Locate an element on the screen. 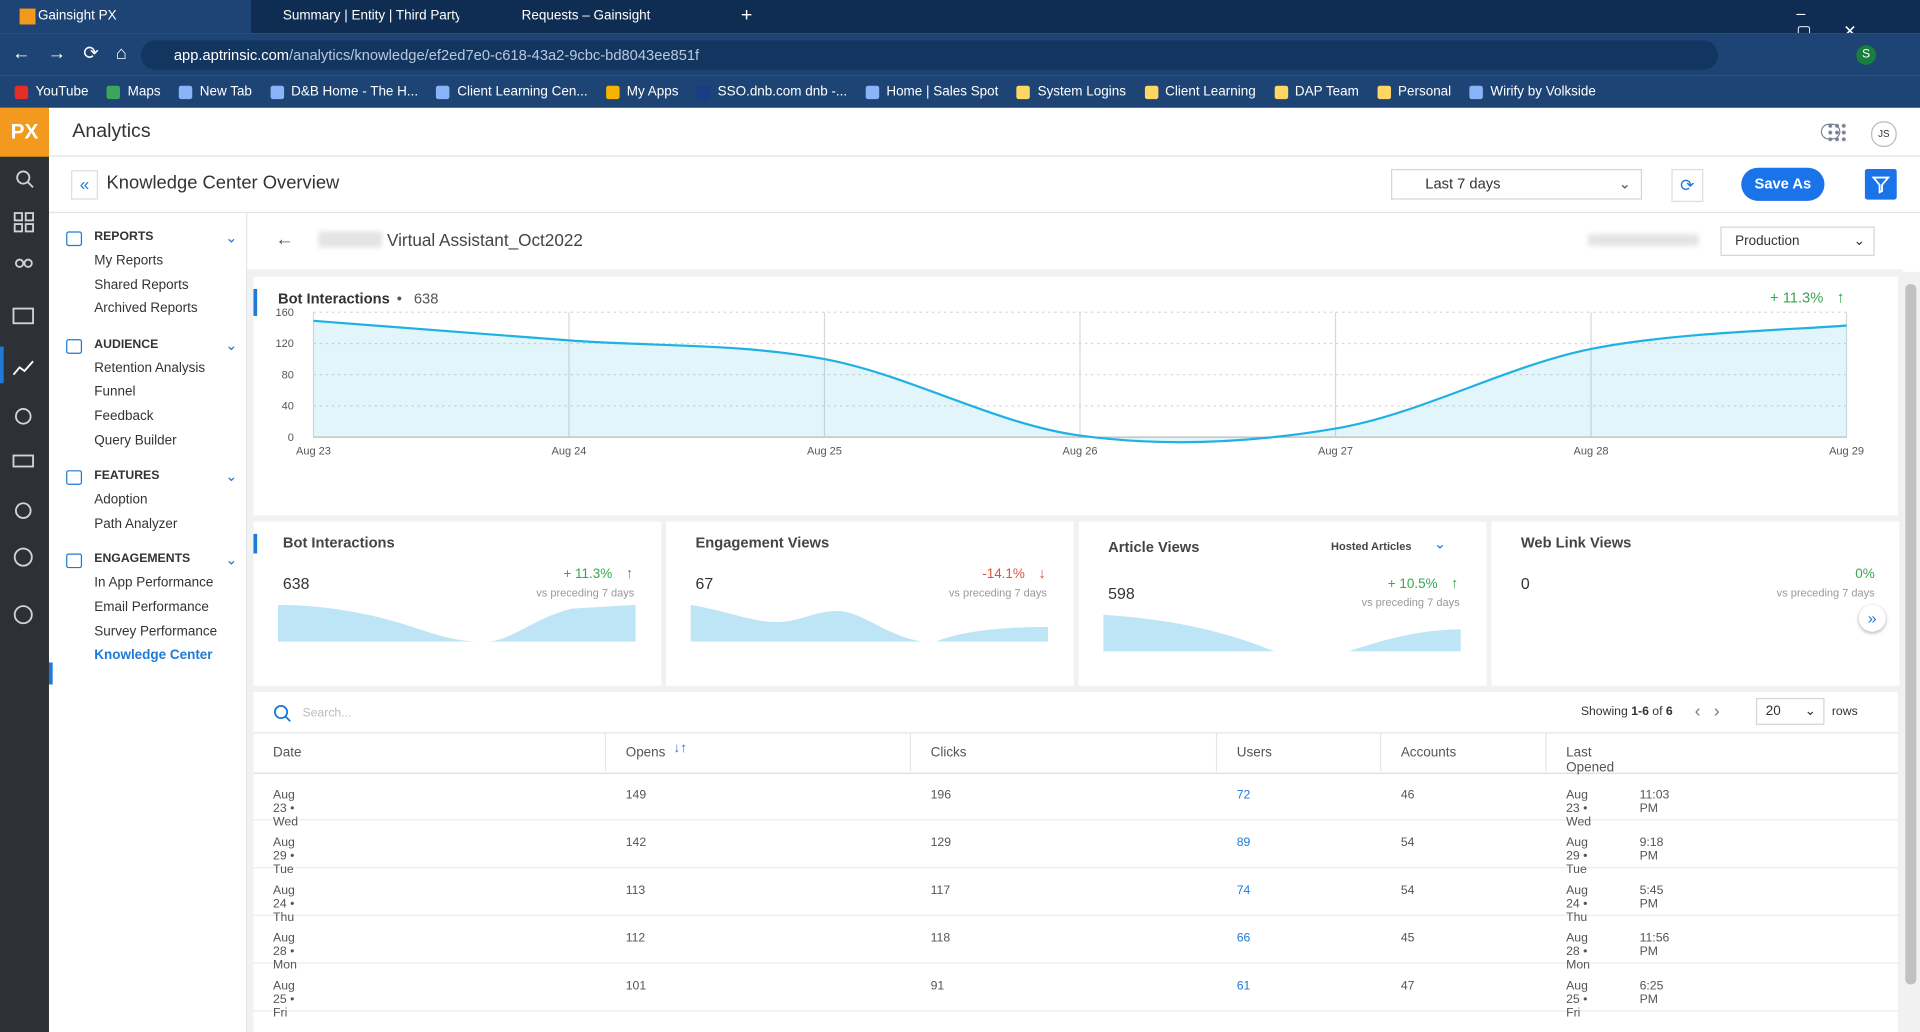 This screenshot has height=1032, width=1920. refresh-button: ⟳ is located at coordinates (1687, 185).